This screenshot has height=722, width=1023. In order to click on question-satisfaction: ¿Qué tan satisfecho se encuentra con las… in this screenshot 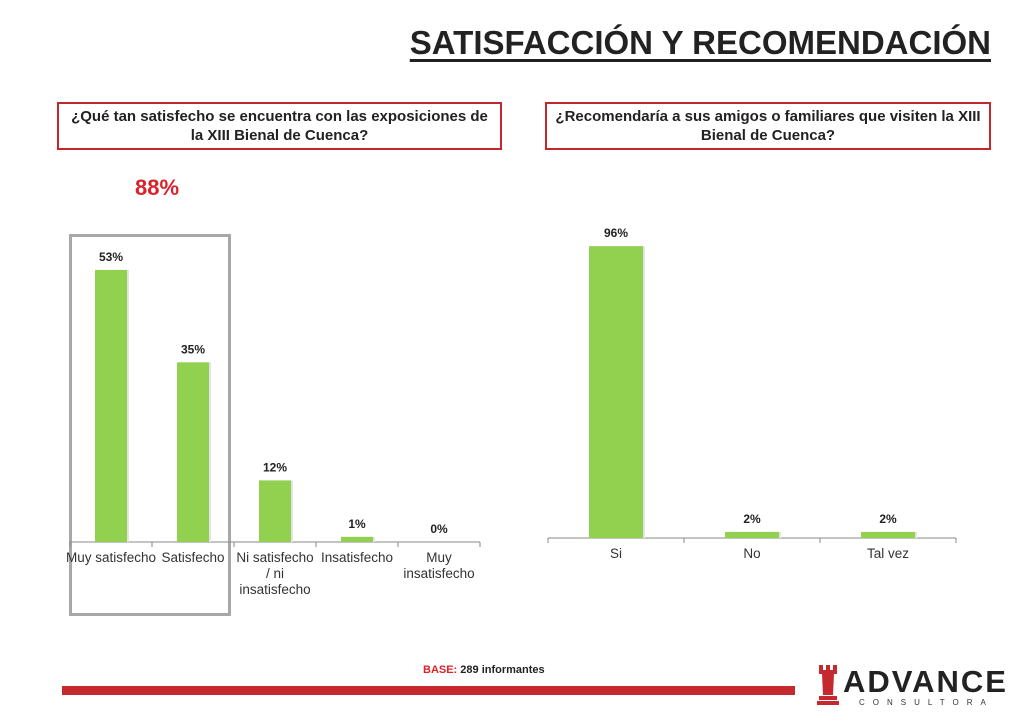, I will do `click(279, 126)`.